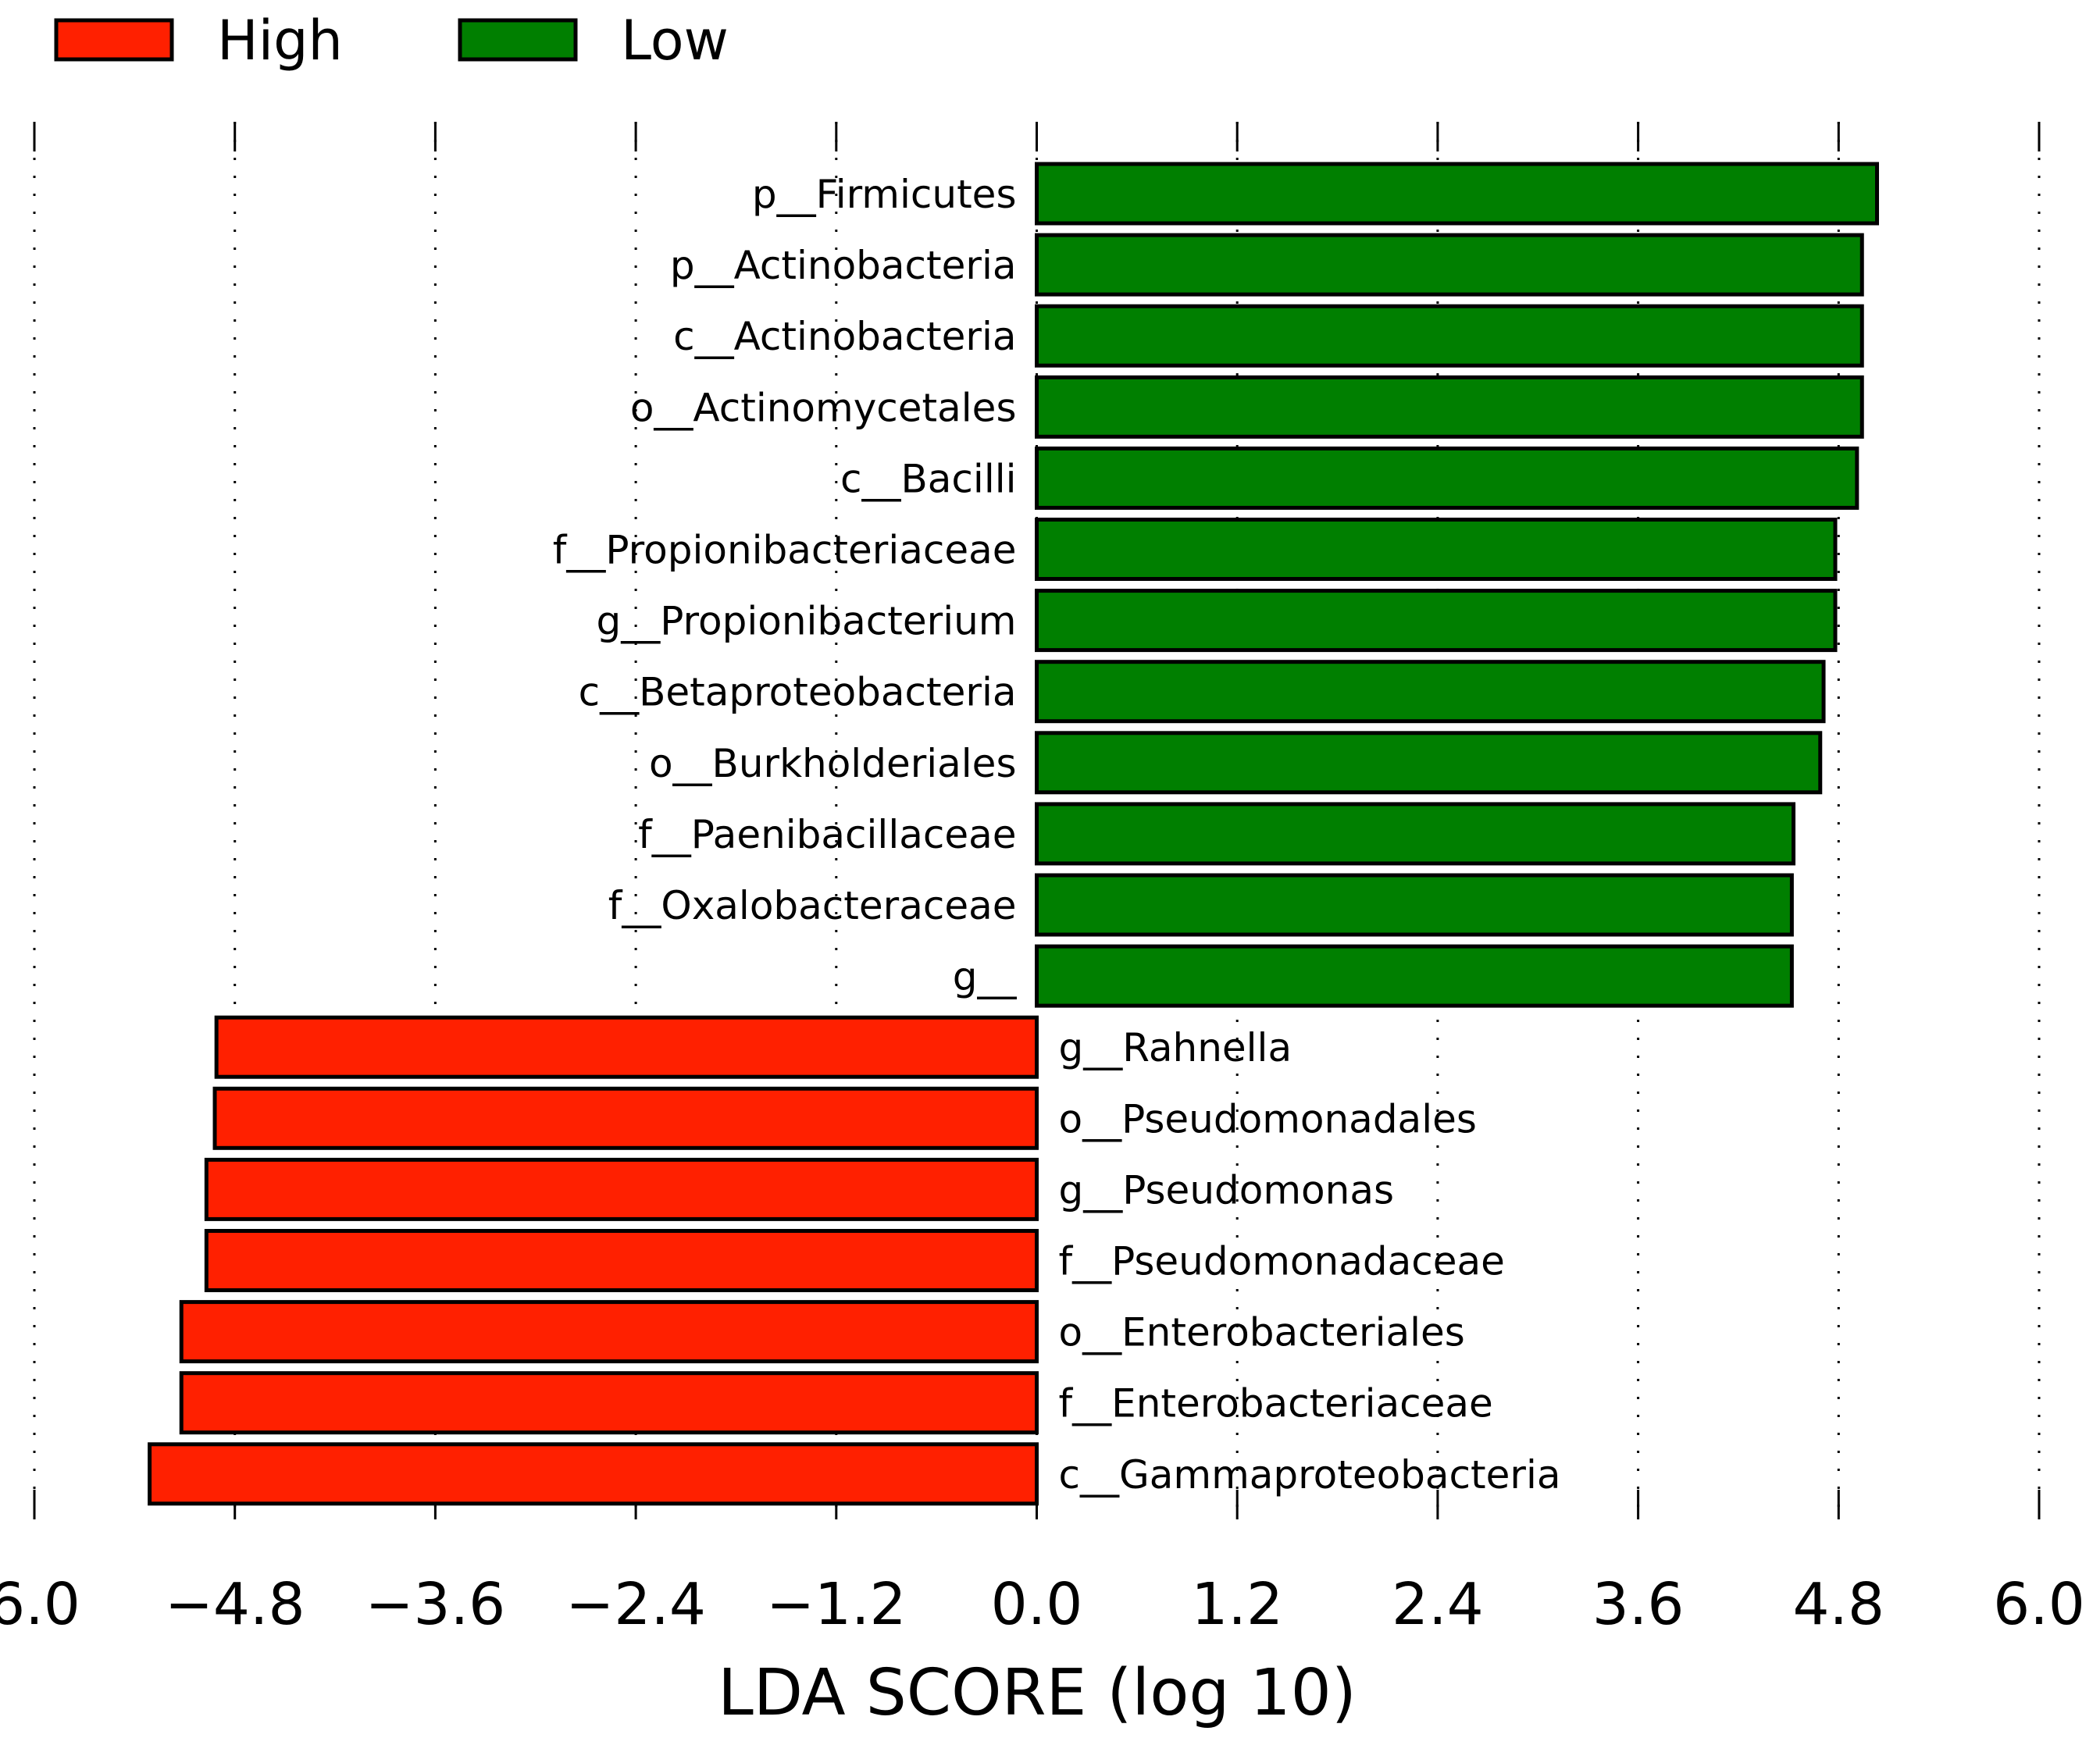  Describe the element at coordinates (636, 1604) in the screenshot. I see `x-tick-label: −2.4` at that location.